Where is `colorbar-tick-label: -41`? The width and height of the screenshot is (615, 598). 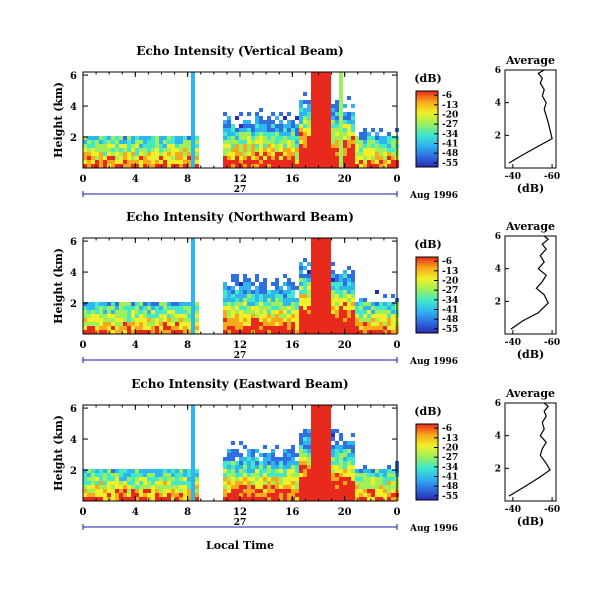 colorbar-tick-label: -41 is located at coordinates (450, 145).